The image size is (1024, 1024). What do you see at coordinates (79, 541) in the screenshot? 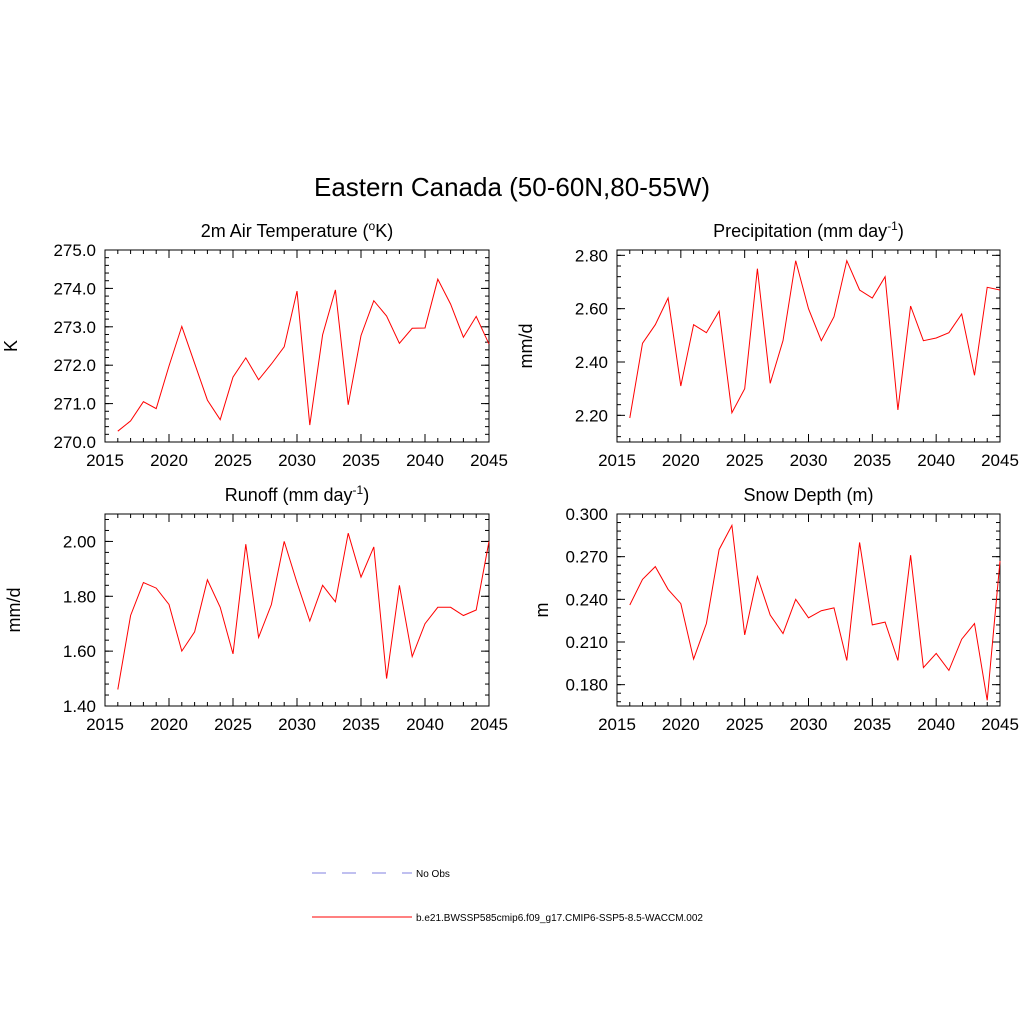
I see `y-tick-label: 2.00` at bounding box center [79, 541].